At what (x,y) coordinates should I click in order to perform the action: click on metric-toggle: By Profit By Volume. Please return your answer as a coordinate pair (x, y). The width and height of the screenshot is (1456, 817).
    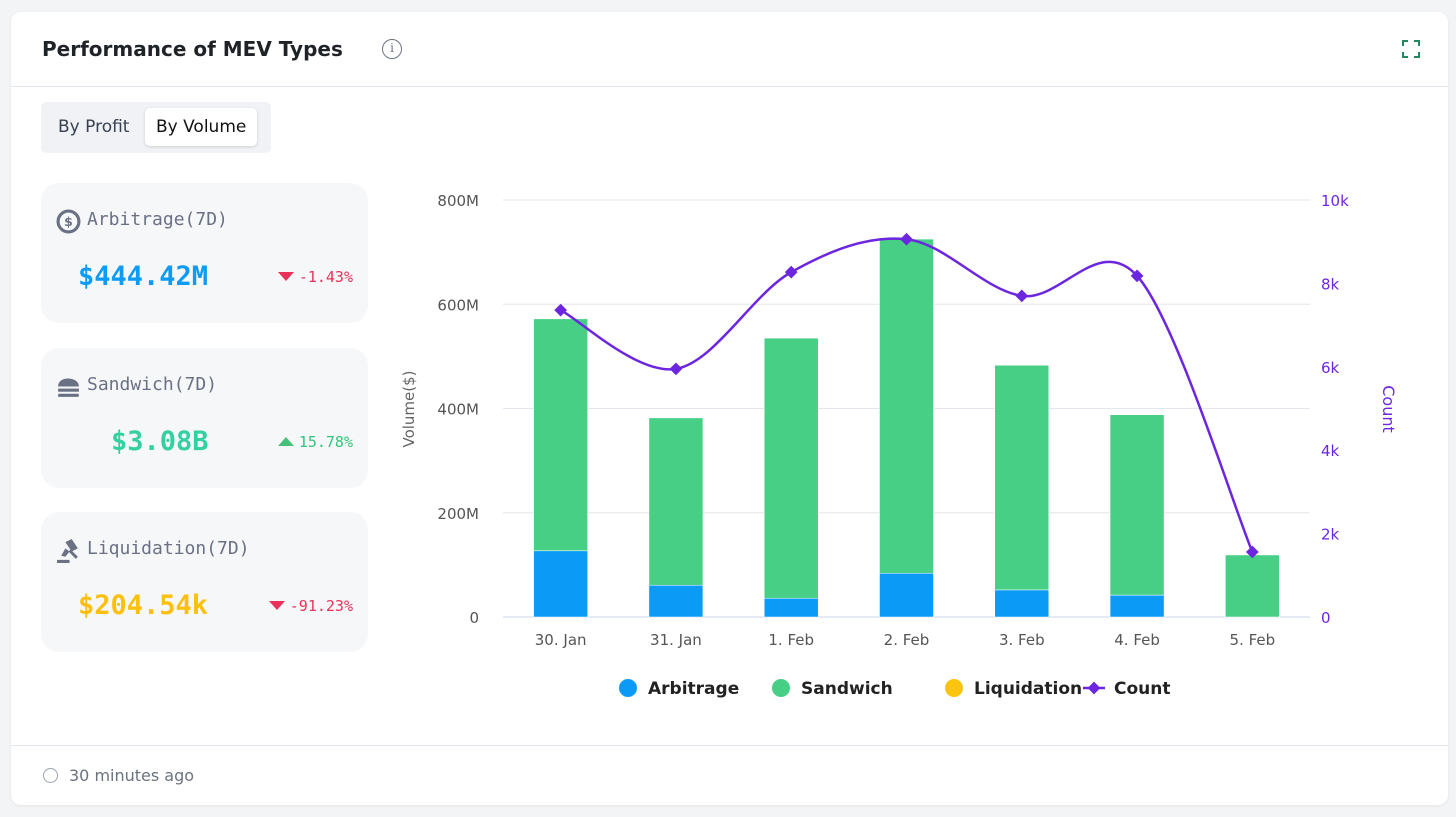
    Looking at the image, I should click on (156, 127).